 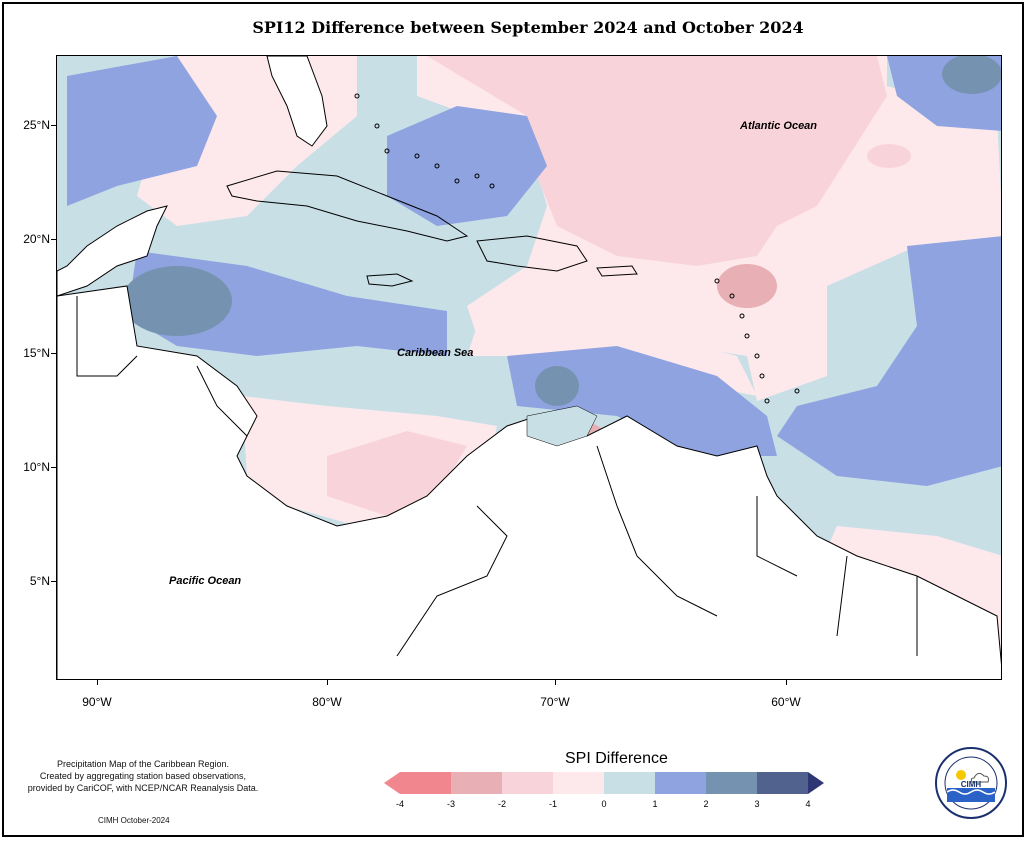 I want to click on logo-text: CIMH, so click(x=971, y=784).